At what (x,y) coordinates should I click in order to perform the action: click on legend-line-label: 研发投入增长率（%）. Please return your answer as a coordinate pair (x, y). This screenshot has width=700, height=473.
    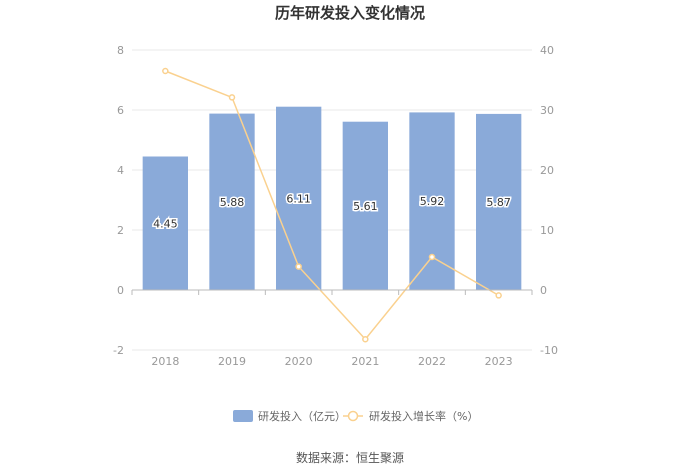
    Looking at the image, I should click on (423, 416).